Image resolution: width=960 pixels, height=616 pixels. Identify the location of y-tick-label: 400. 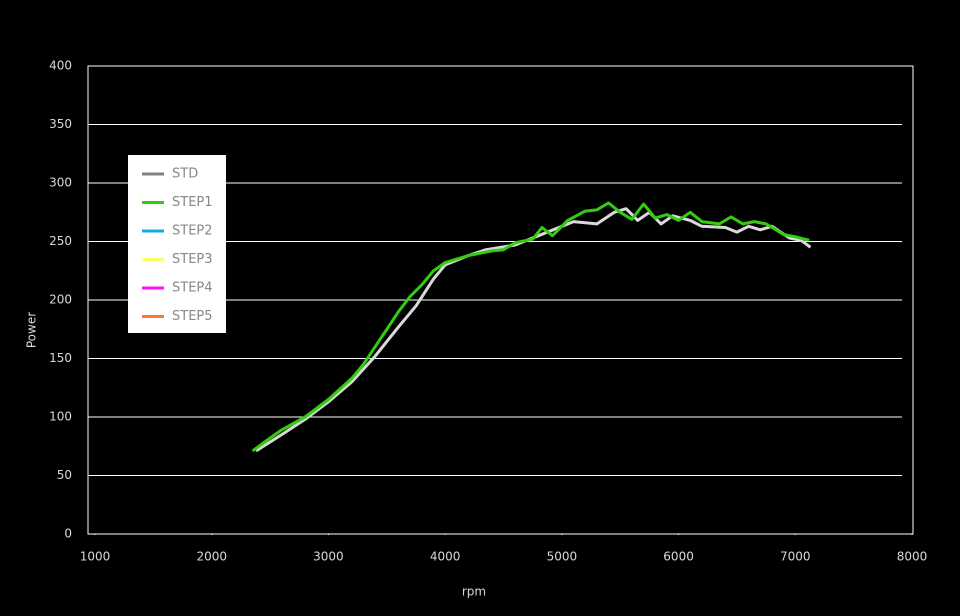
(60, 66).